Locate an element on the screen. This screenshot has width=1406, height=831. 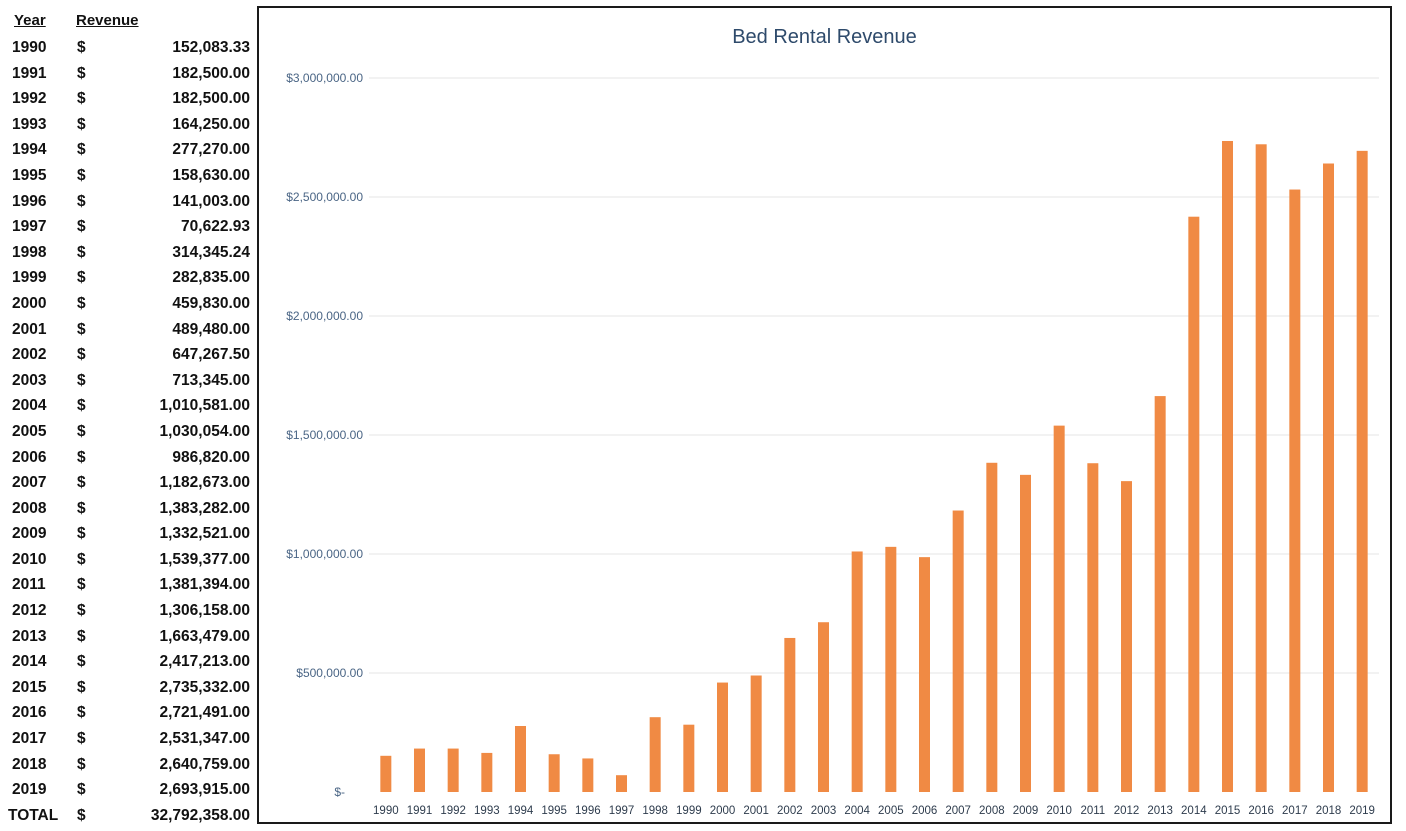
row-amount: 277,270.00 is located at coordinates (211, 150).